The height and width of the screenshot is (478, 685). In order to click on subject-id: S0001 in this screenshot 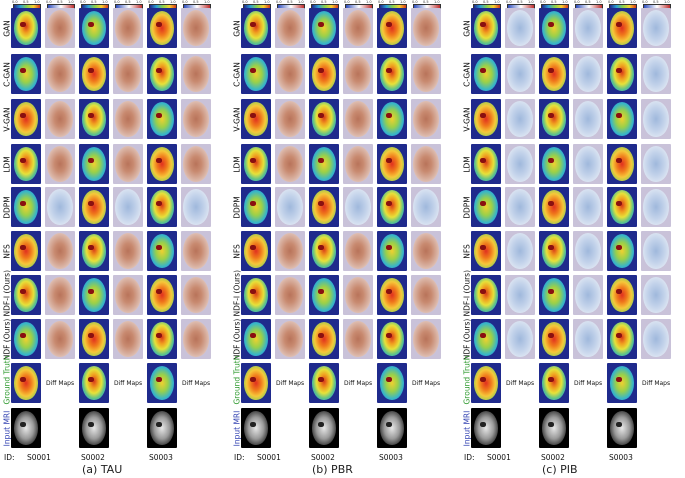, I will do `click(269, 457)`.